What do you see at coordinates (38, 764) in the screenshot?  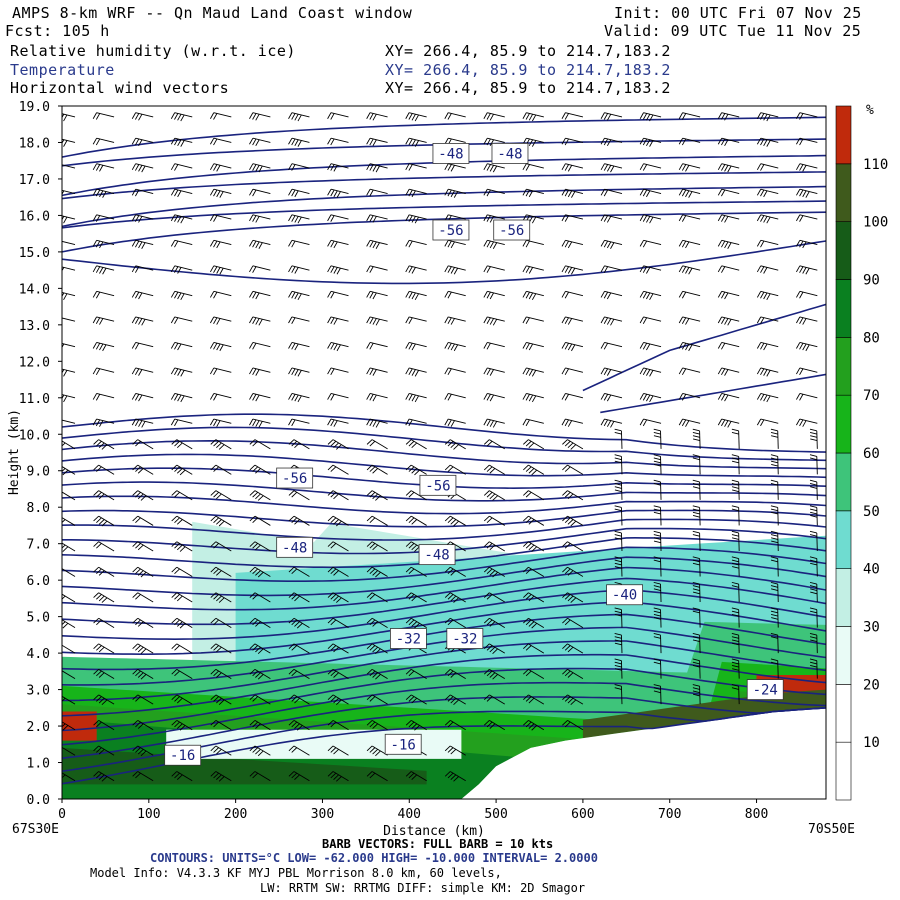 I see `y-tick-label-1: 1.0` at bounding box center [38, 764].